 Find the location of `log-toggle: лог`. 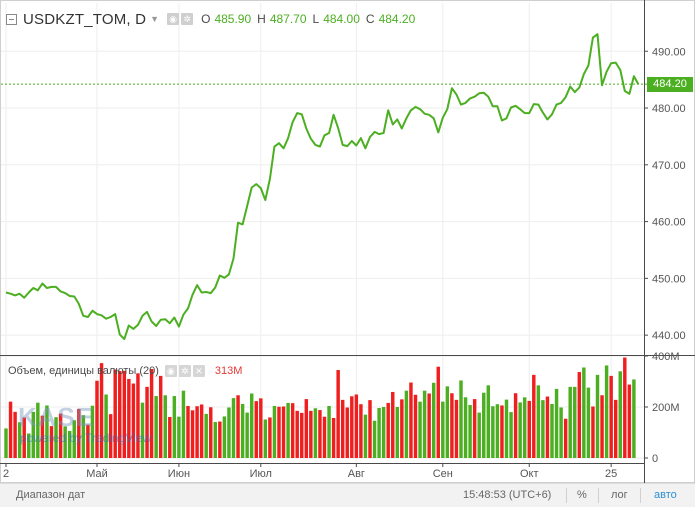

log-toggle: лог is located at coordinates (619, 495).